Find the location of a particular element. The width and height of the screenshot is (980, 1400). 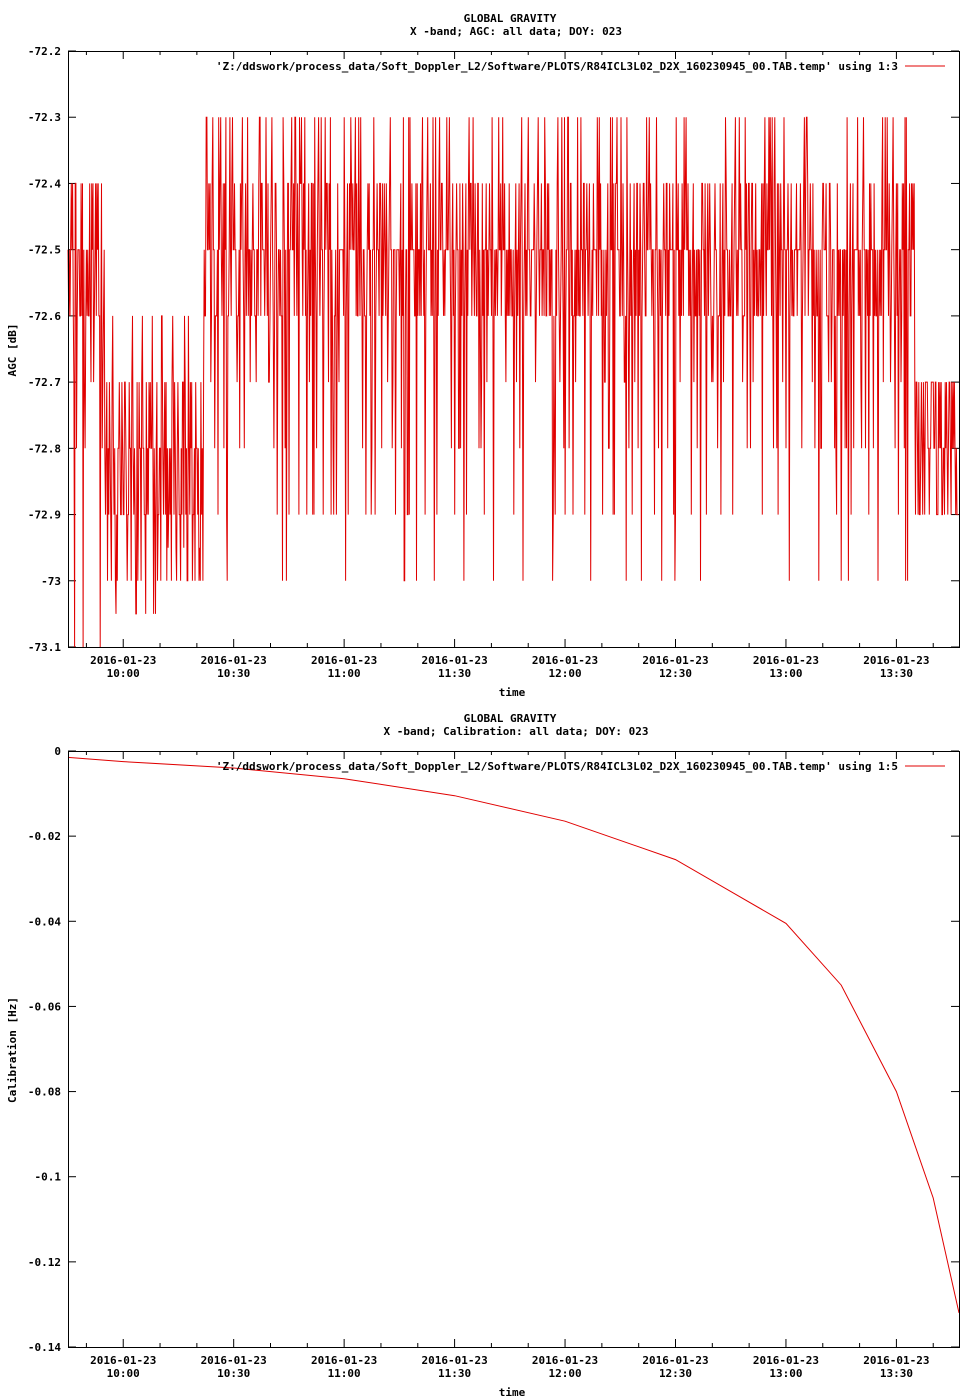

y-tick-label: -72.9 is located at coordinates (44, 515).